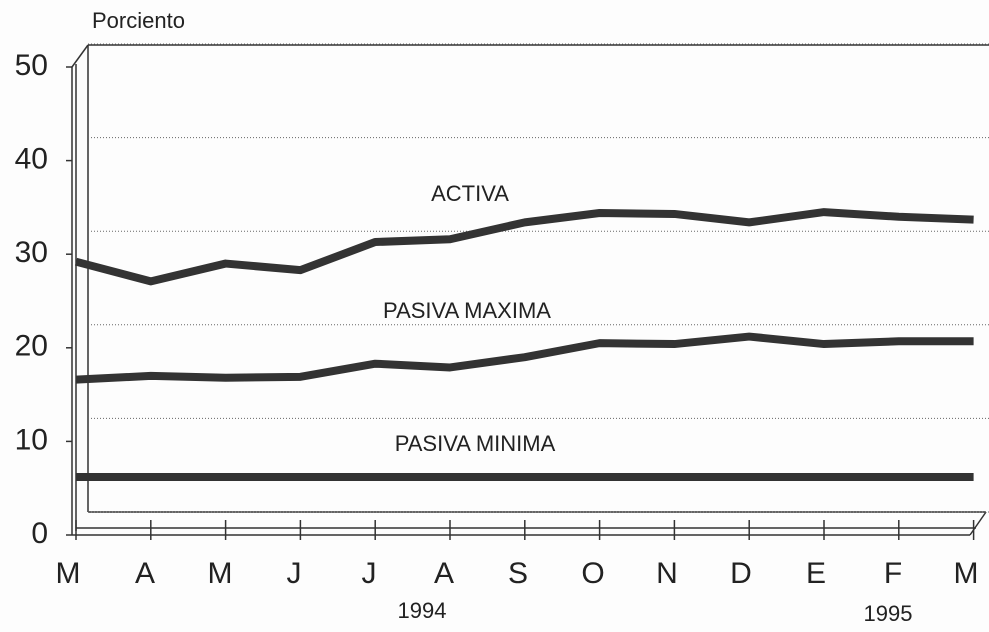 The width and height of the screenshot is (989, 632). I want to click on y-axis-label: Porciento, so click(138, 20).